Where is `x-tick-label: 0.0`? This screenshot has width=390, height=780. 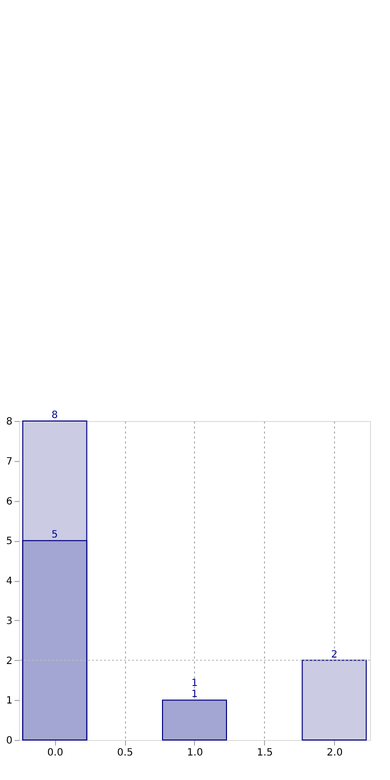
x-tick-label: 0.0 is located at coordinates (55, 753).